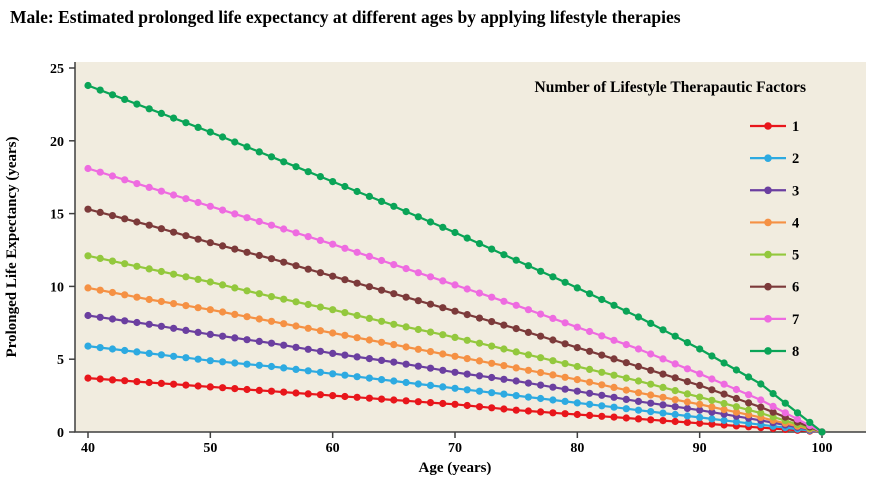 The height and width of the screenshot is (486, 880). Describe the element at coordinates (774, 159) in the screenshot. I see `legend-item: 2` at that location.